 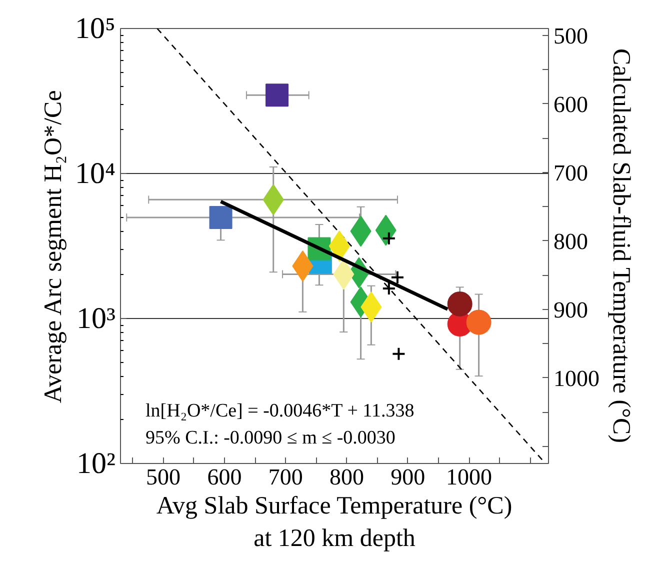 What do you see at coordinates (280, 411) in the screenshot?
I see `annotation: ln[H₂O*/Ce] = -0.0046*T + 11.338` at bounding box center [280, 411].